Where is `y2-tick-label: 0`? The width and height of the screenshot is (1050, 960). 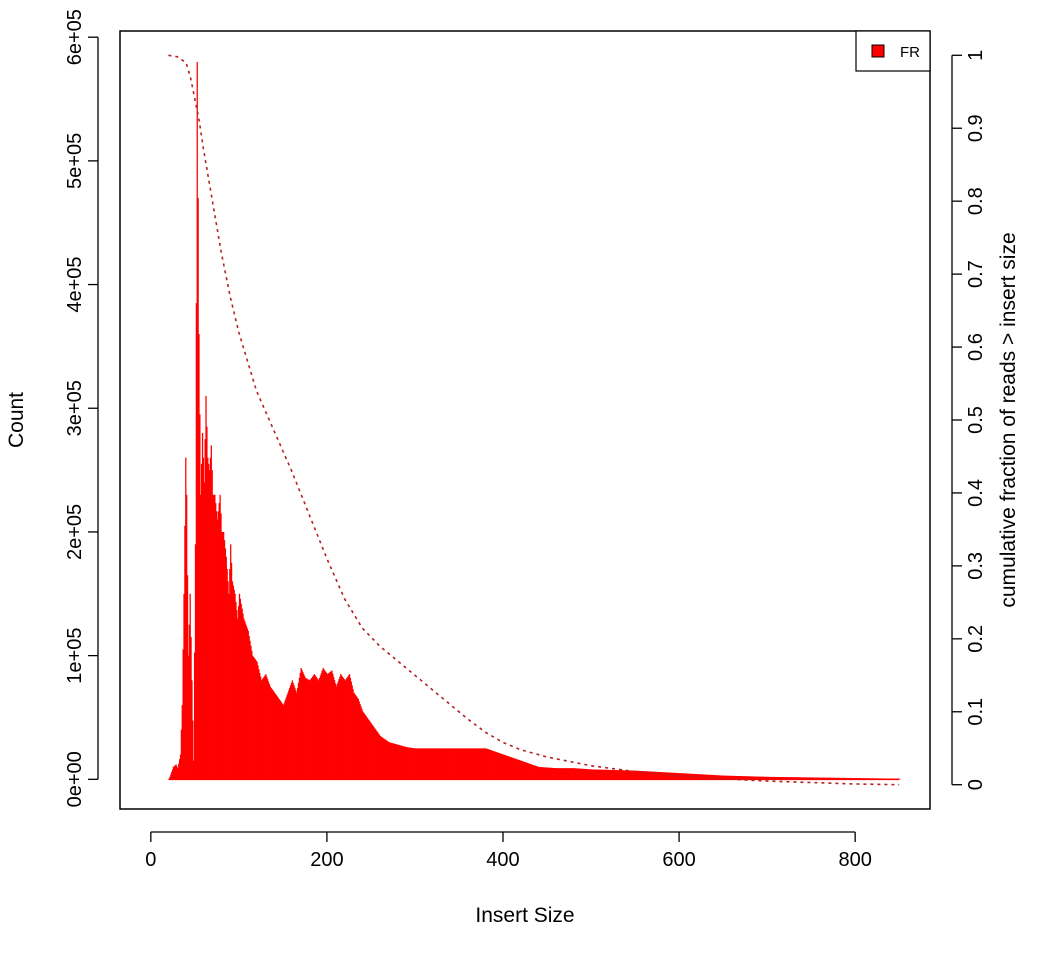 y2-tick-label: 0 is located at coordinates (976, 784).